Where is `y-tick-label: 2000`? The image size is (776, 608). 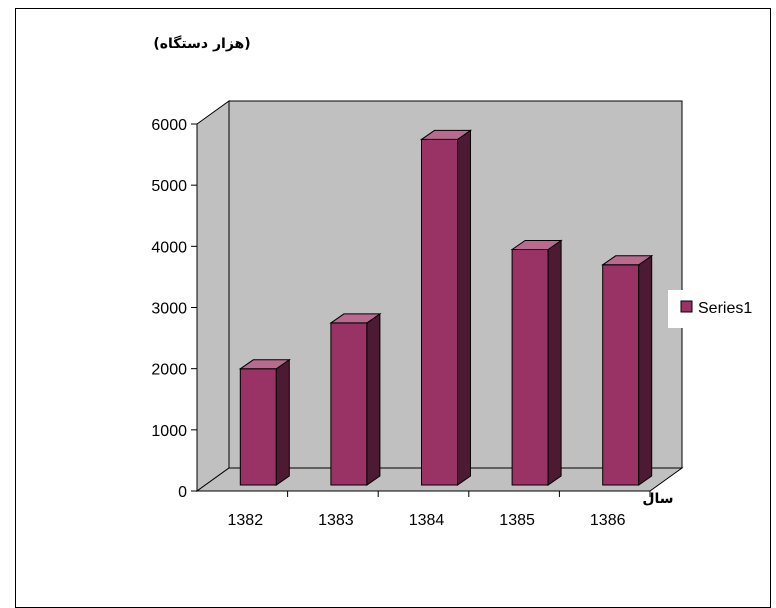 y-tick-label: 2000 is located at coordinates (169, 370).